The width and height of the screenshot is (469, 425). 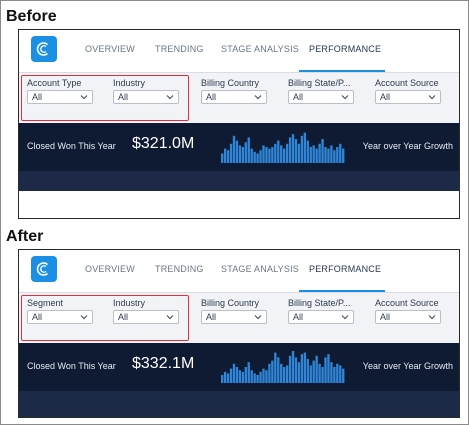 What do you see at coordinates (129, 303) in the screenshot?
I see `filter-label: Industry` at bounding box center [129, 303].